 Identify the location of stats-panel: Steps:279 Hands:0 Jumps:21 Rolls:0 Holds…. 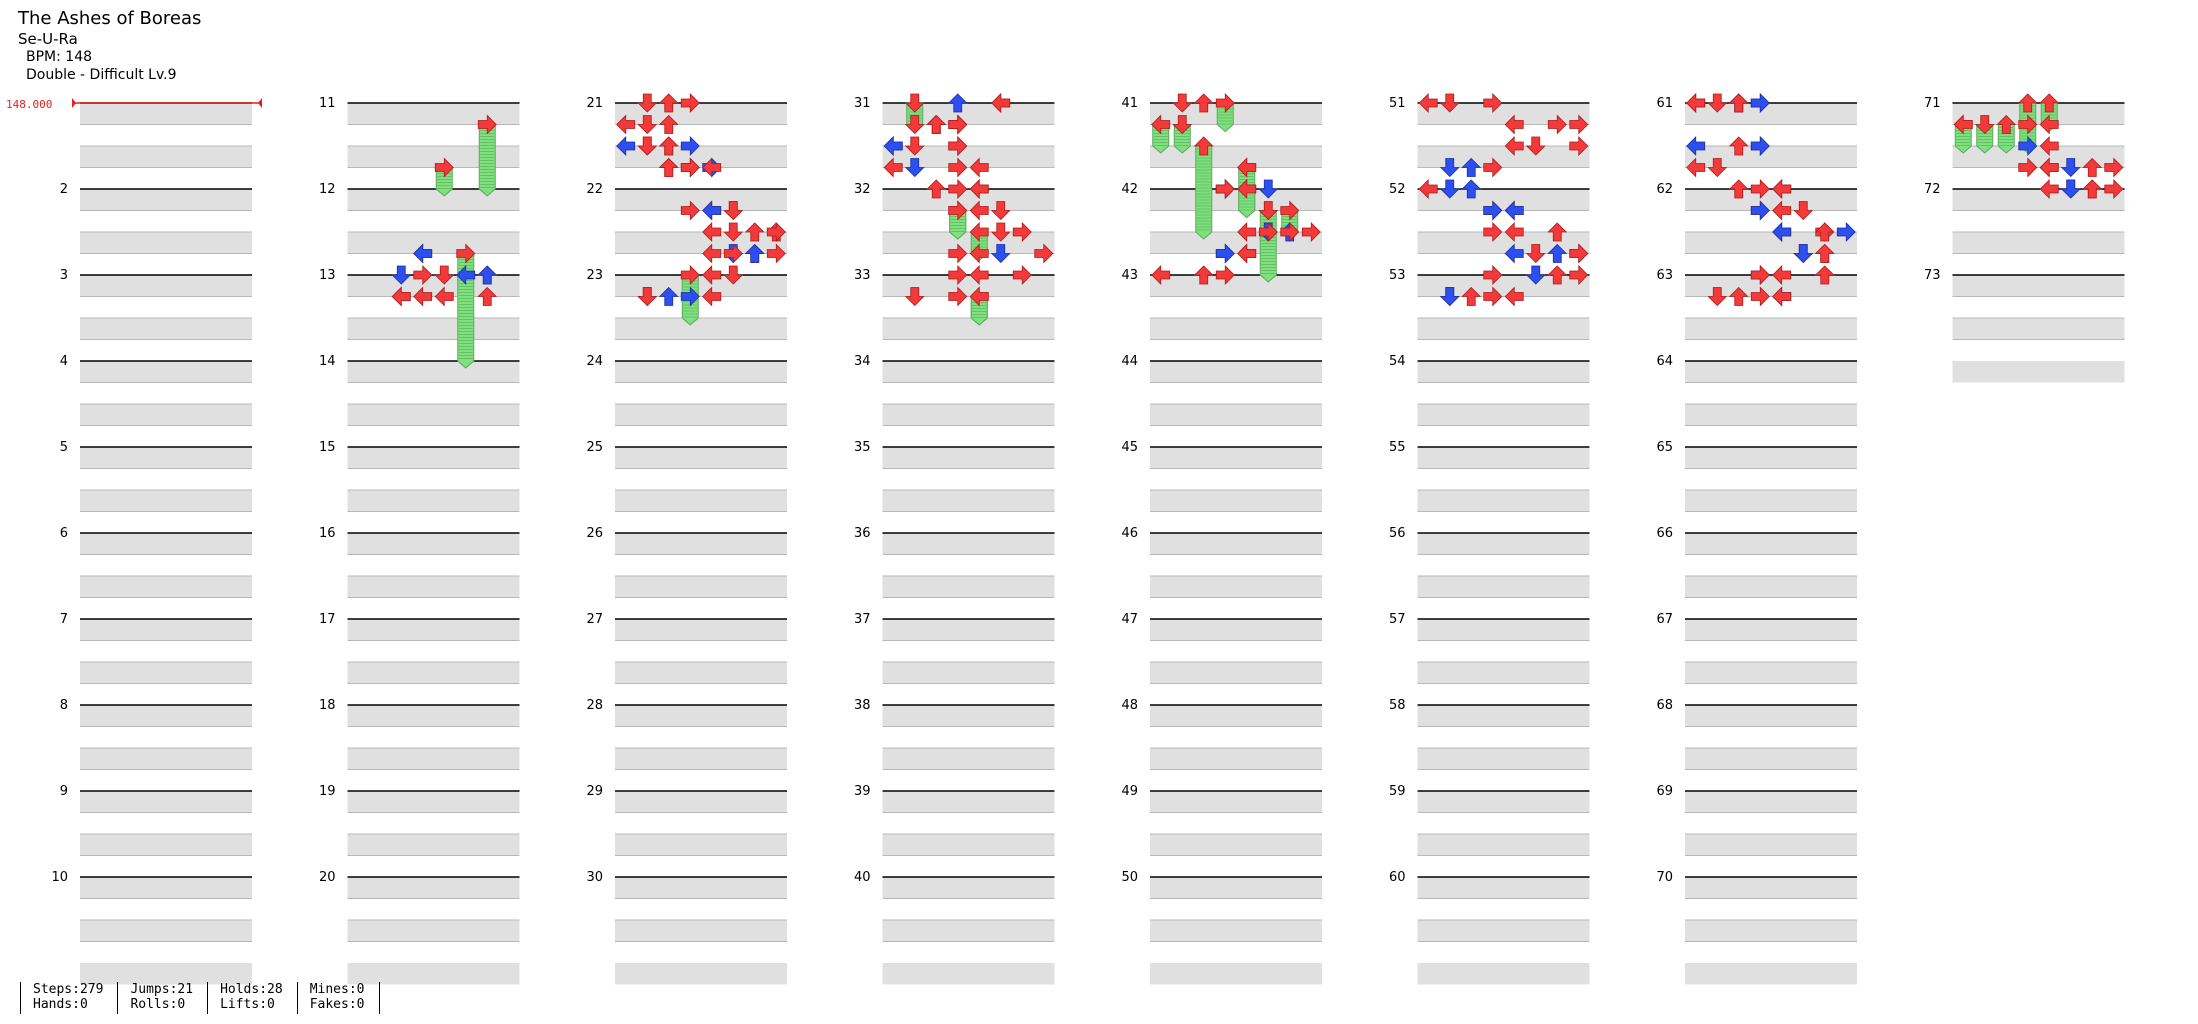
(200, 998).